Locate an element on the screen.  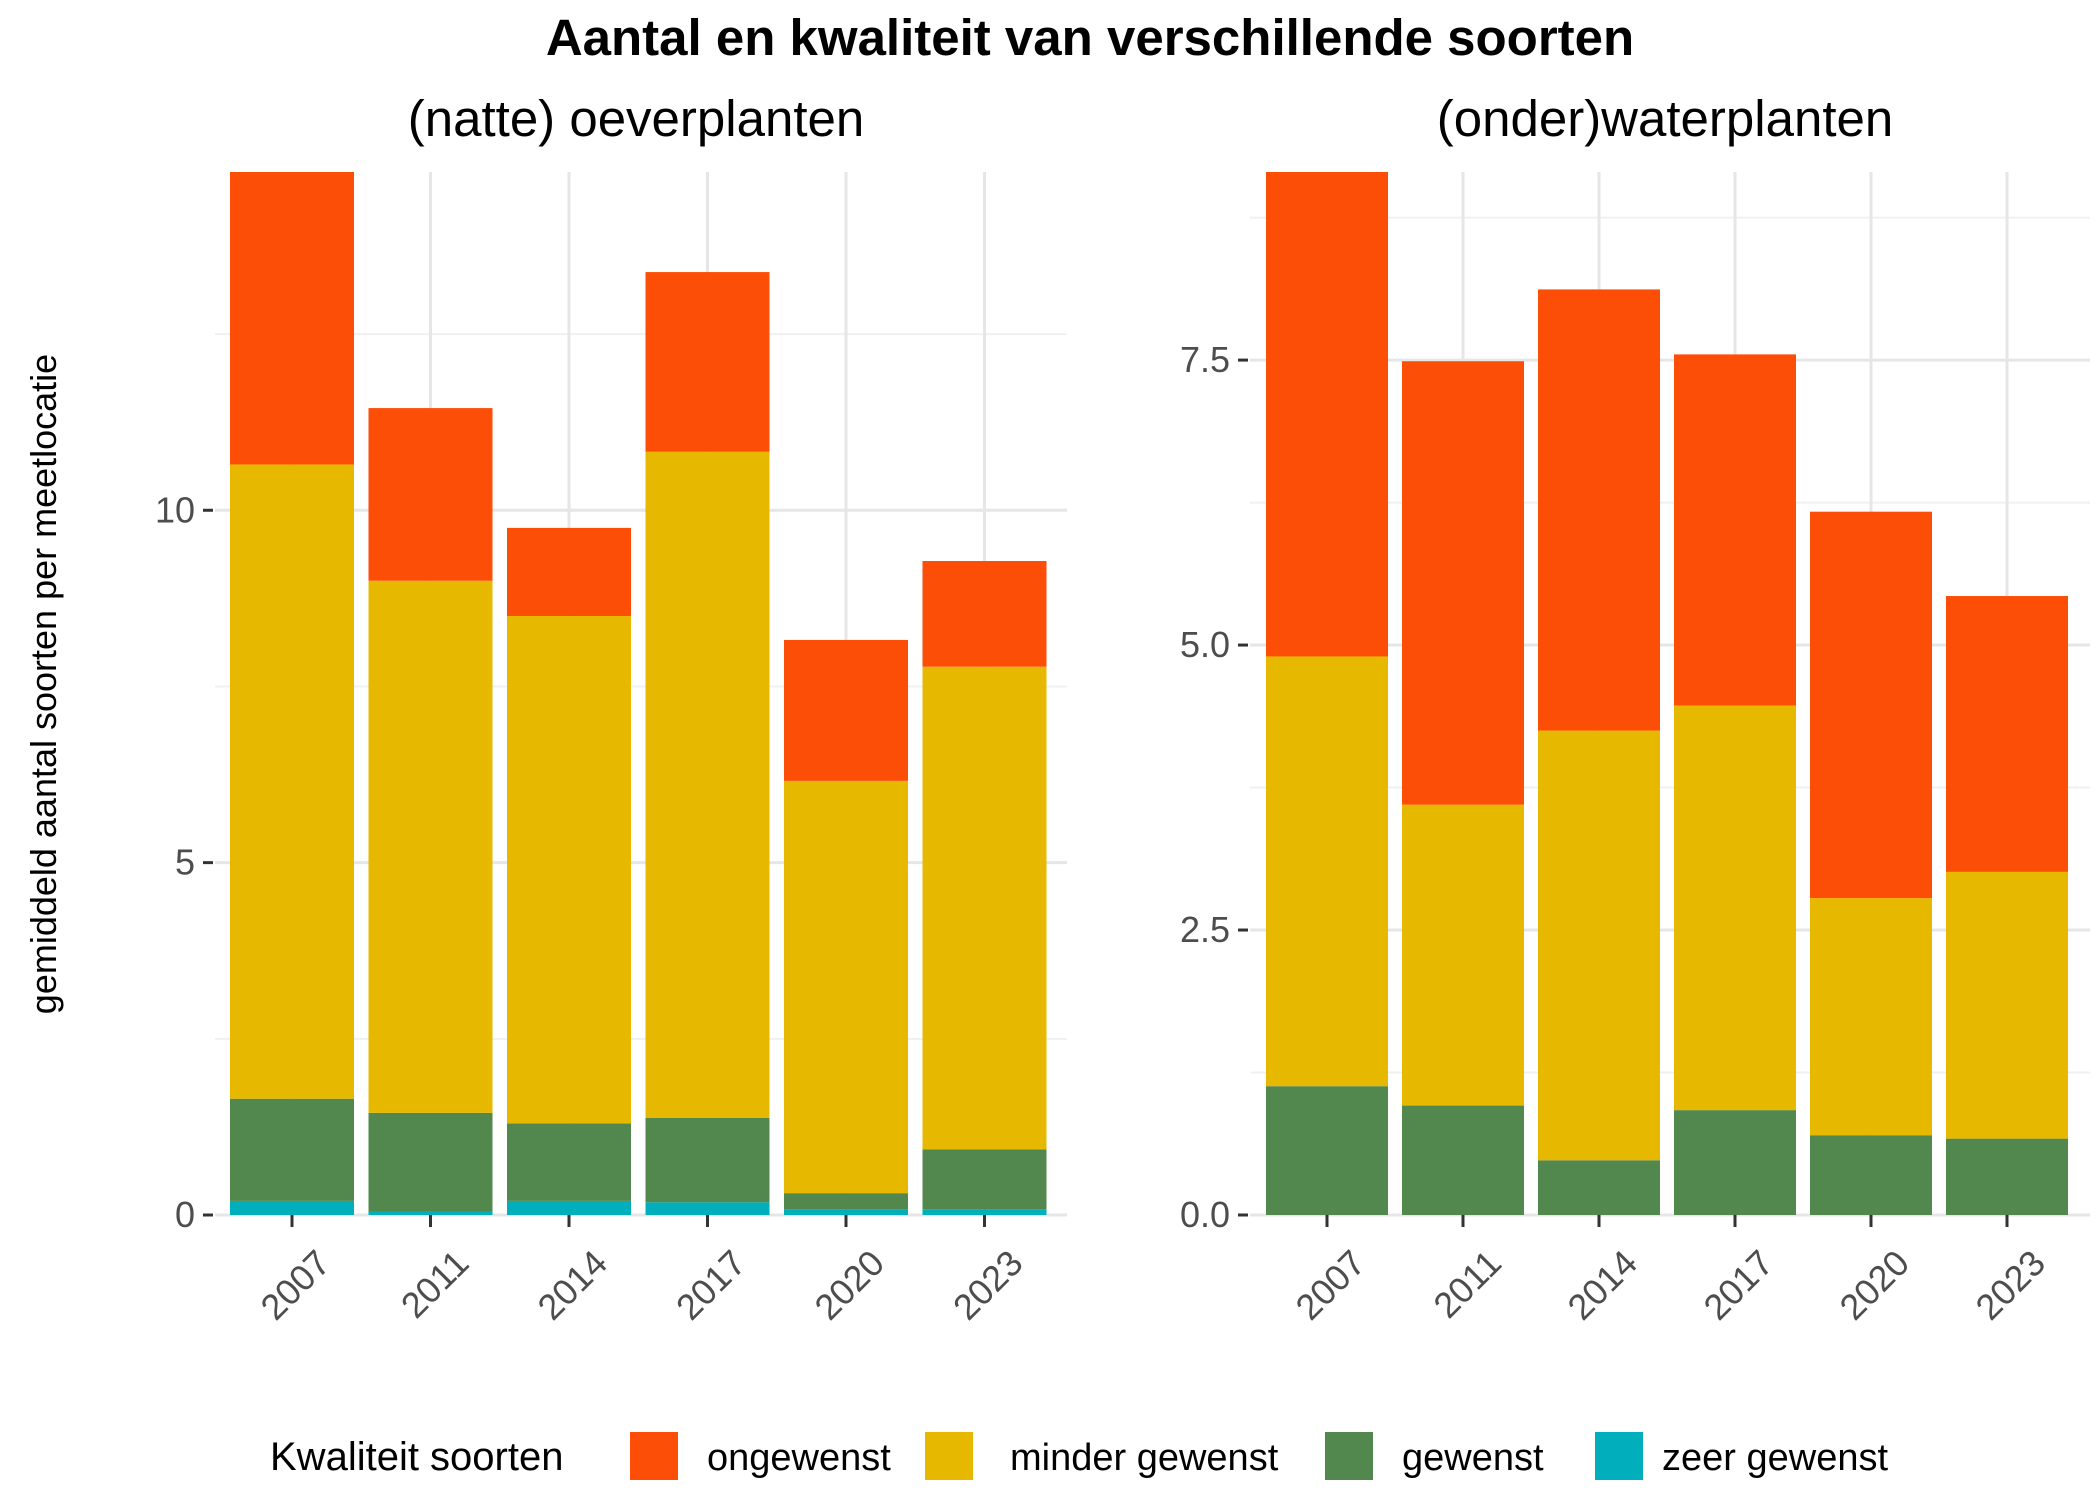
bar-zeer-gewenst-2007 is located at coordinates (292, 1207).